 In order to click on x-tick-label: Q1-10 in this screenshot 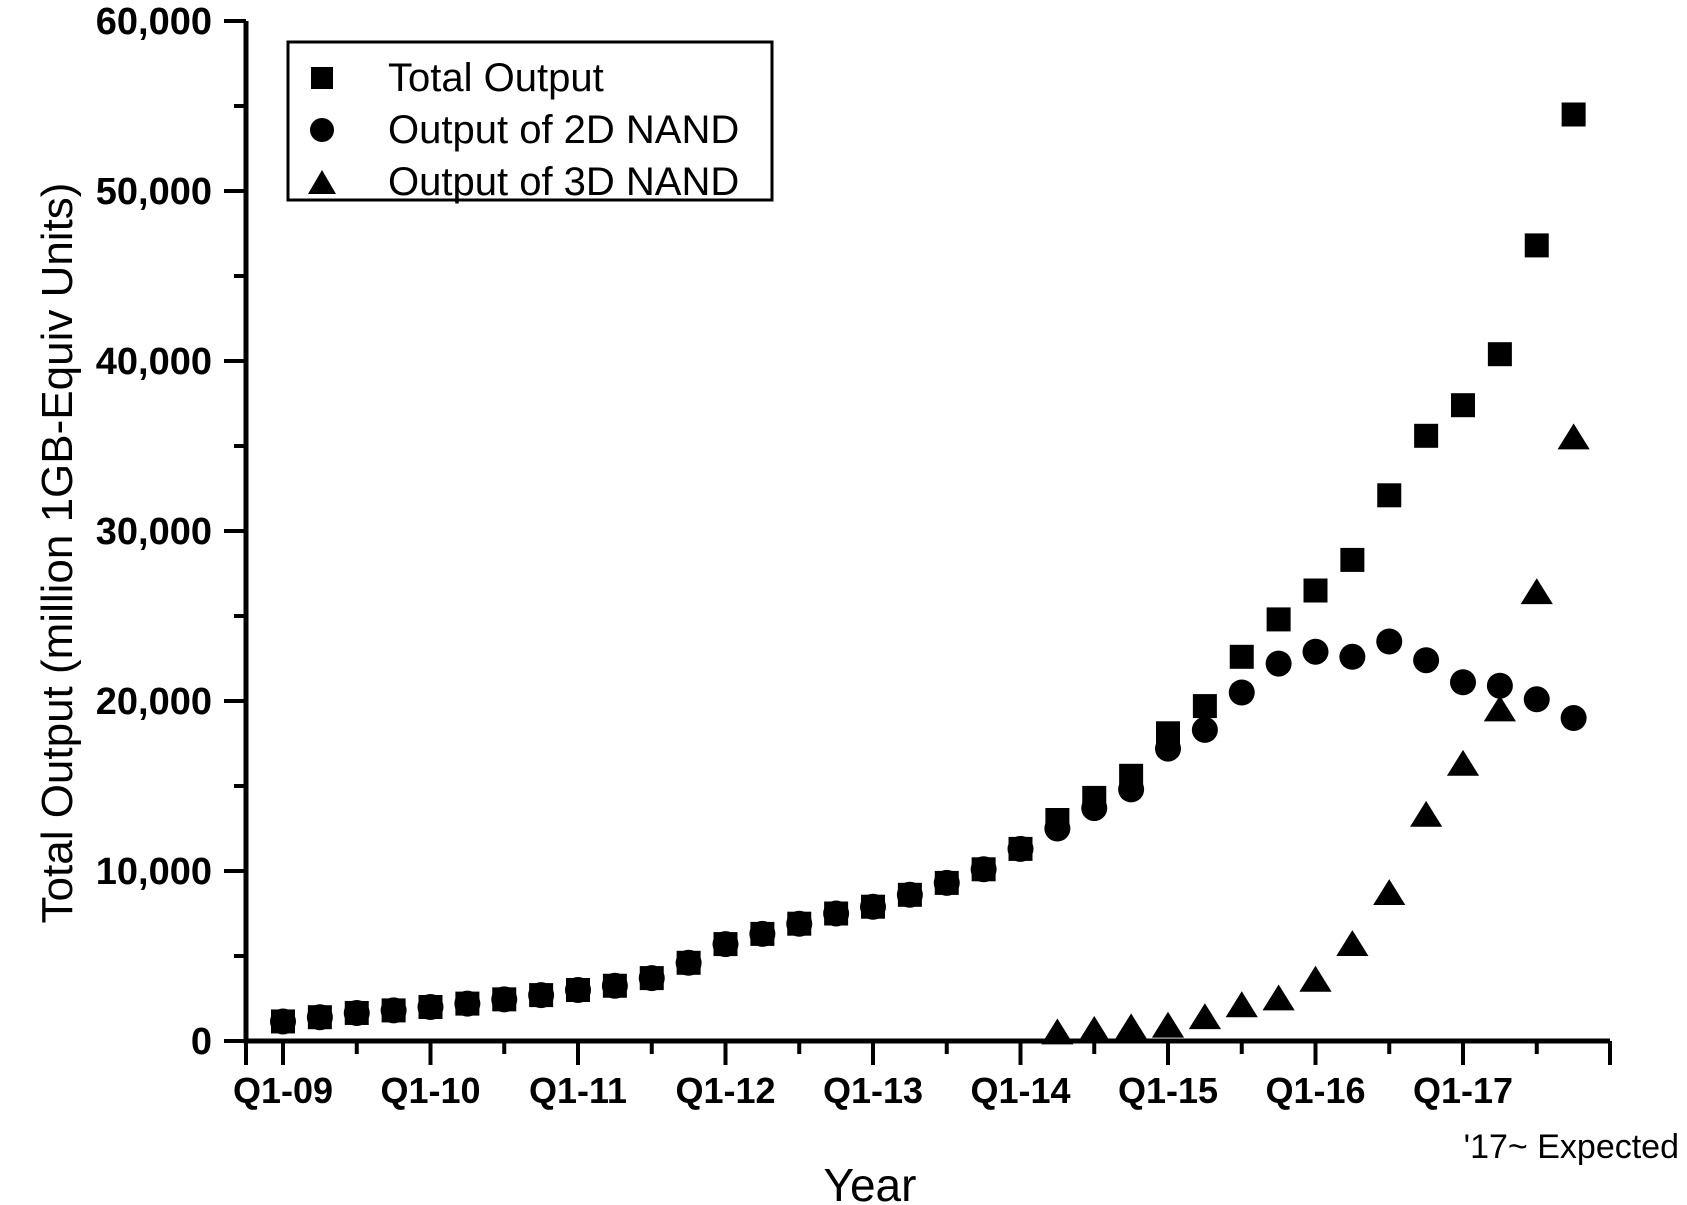, I will do `click(430, 1090)`.